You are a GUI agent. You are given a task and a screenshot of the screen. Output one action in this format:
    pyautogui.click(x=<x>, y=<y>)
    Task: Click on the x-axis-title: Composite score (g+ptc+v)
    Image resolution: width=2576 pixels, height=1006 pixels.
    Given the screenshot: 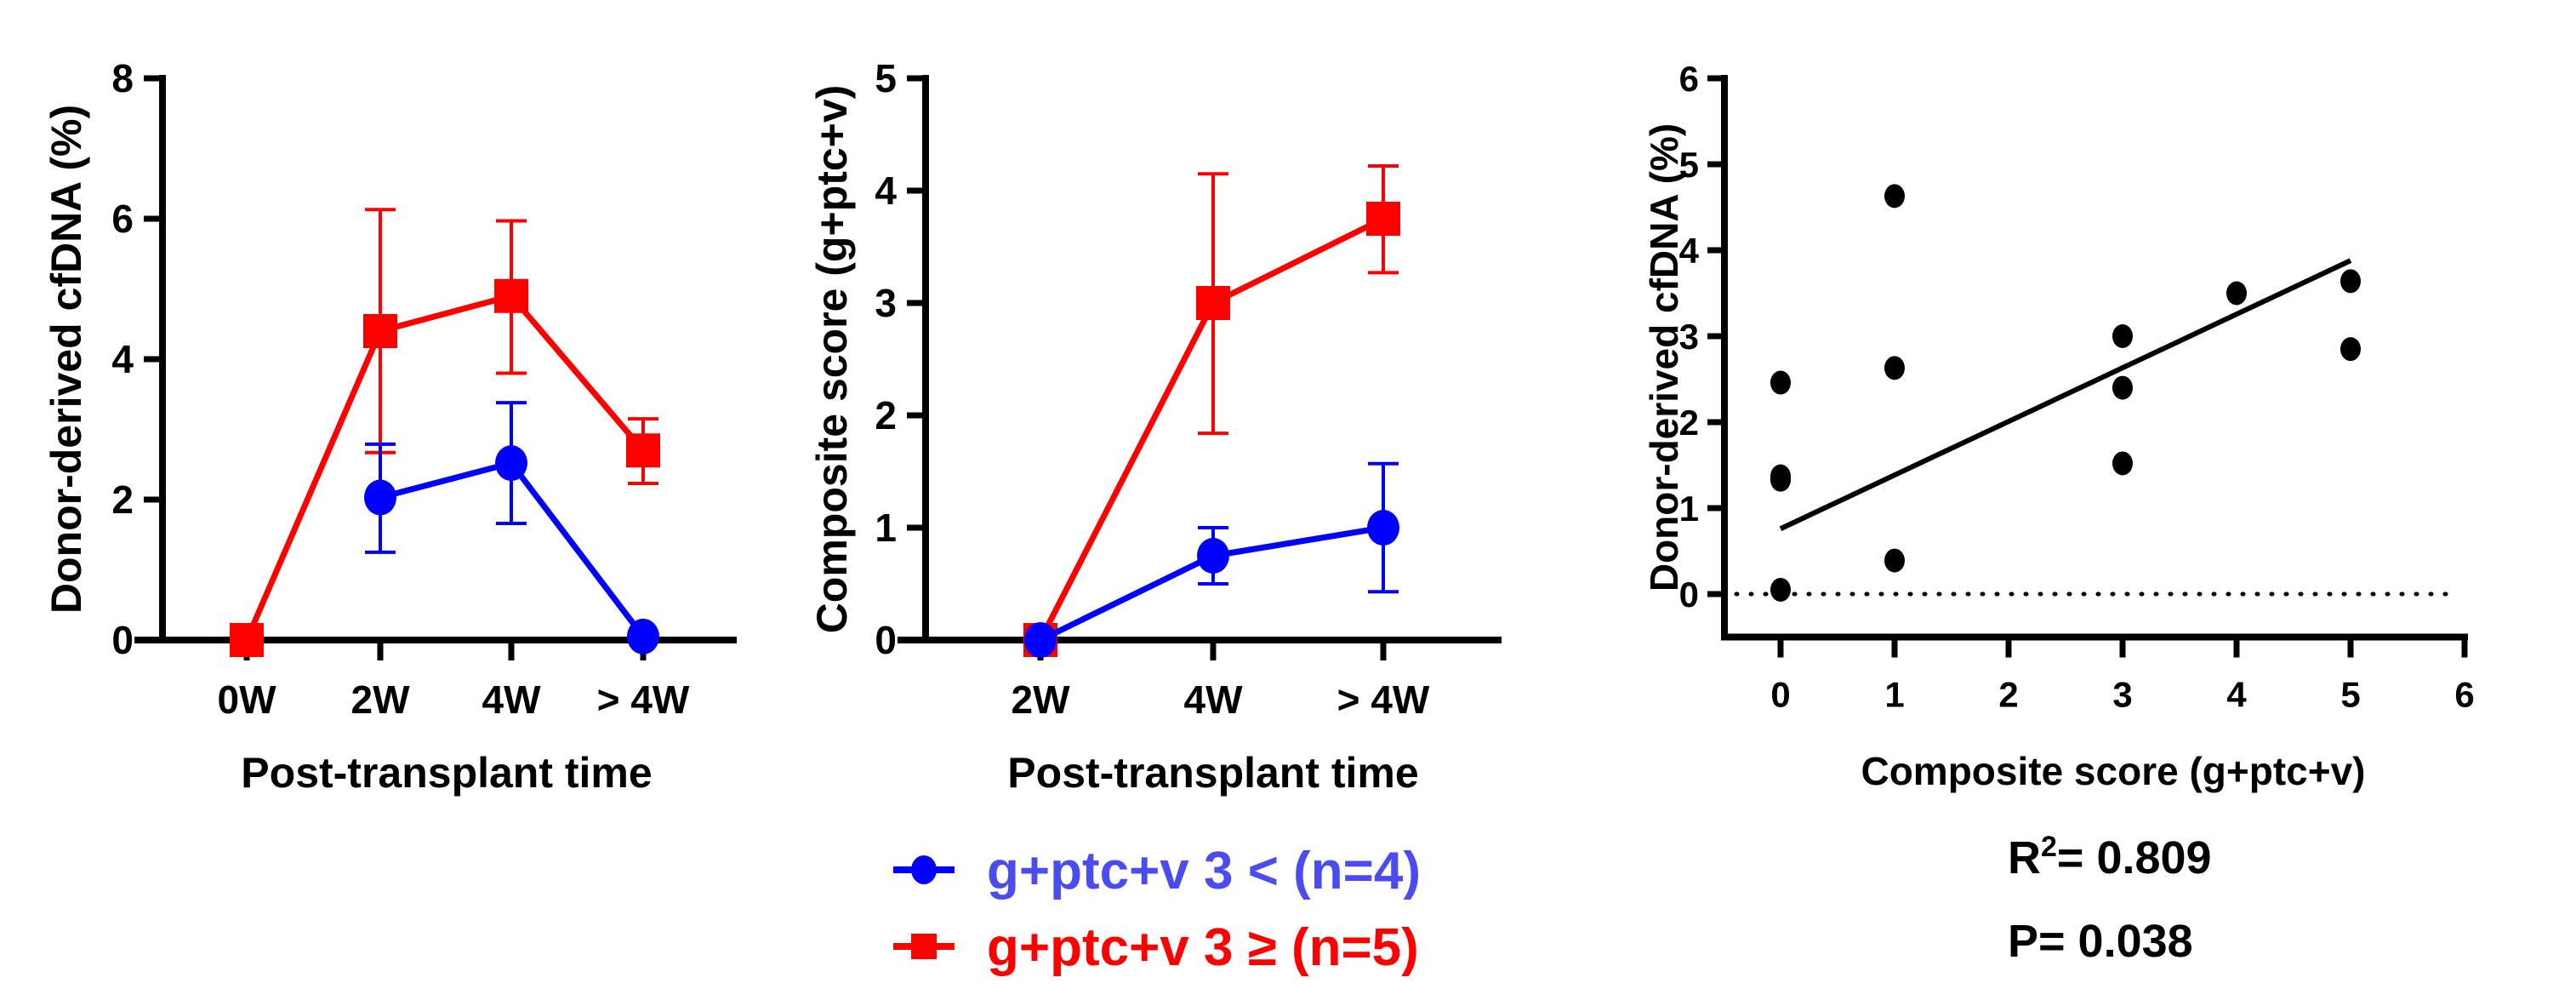 What is the action you would take?
    pyautogui.click(x=2113, y=771)
    